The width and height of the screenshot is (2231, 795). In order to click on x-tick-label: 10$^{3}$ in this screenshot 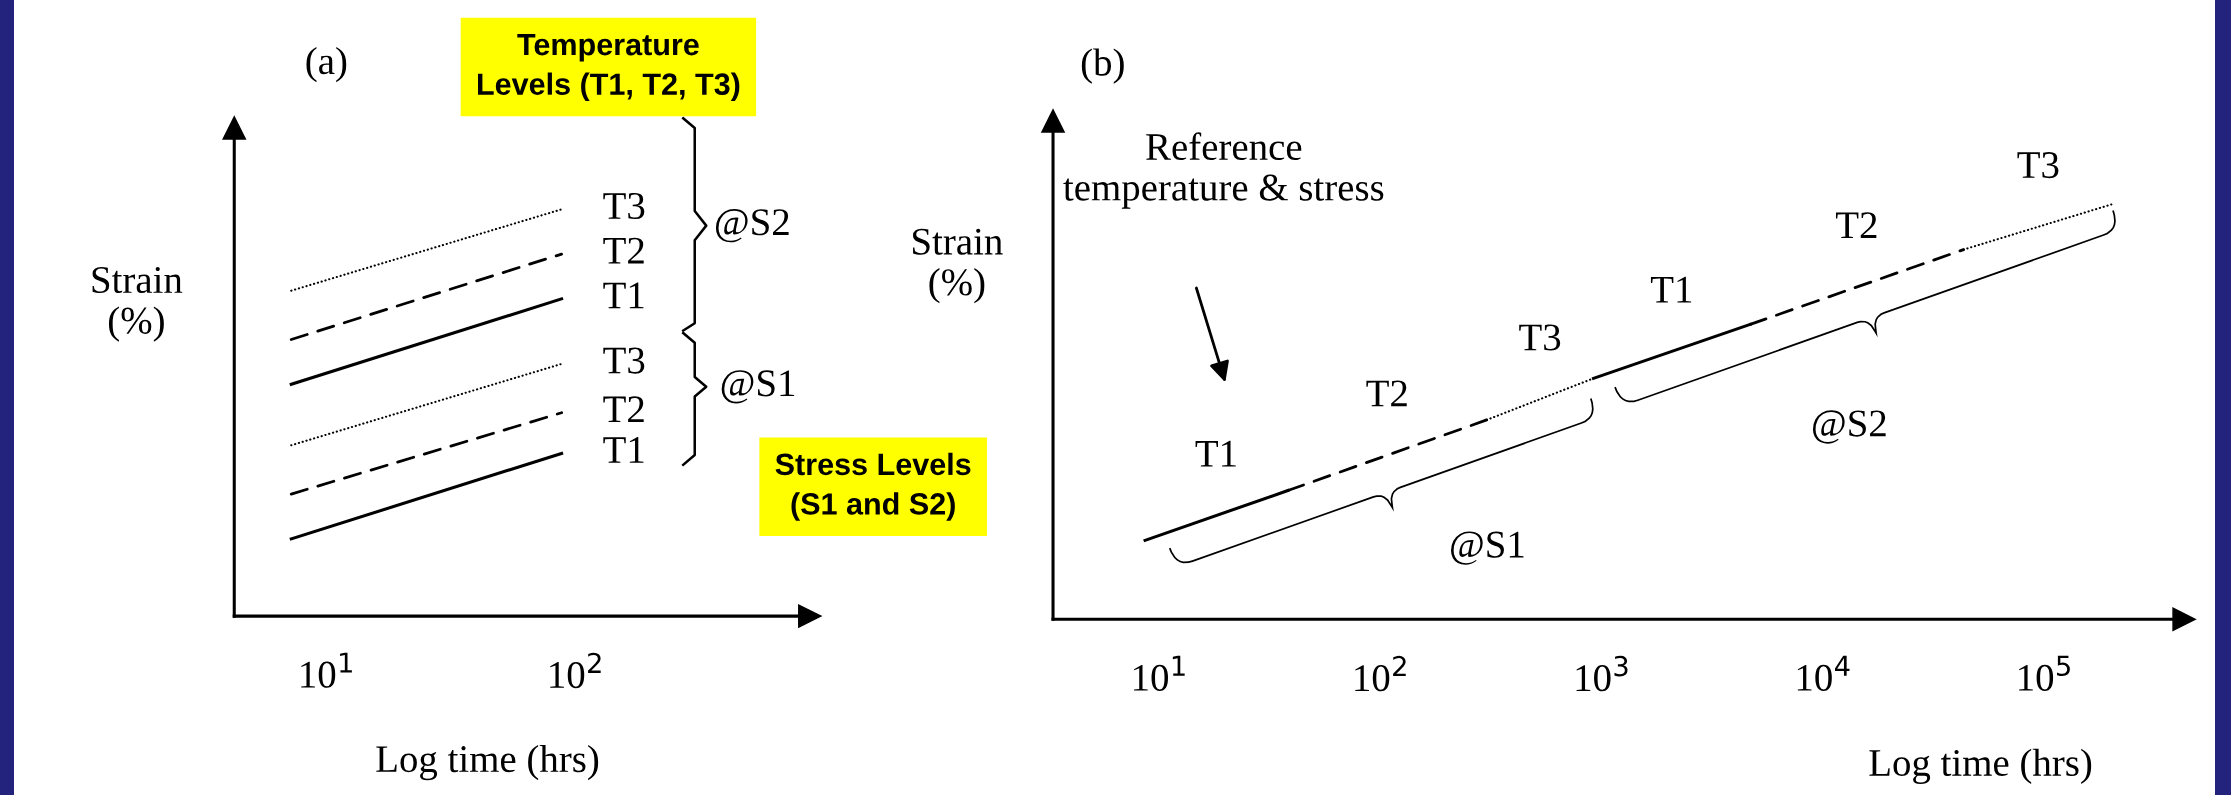, I will do `click(1602, 673)`.